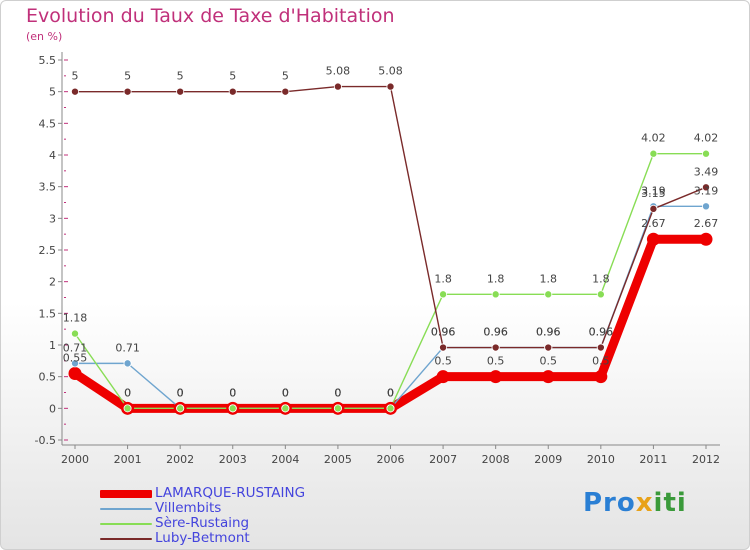  I want to click on x-tick-label: 2002, so click(180, 459).